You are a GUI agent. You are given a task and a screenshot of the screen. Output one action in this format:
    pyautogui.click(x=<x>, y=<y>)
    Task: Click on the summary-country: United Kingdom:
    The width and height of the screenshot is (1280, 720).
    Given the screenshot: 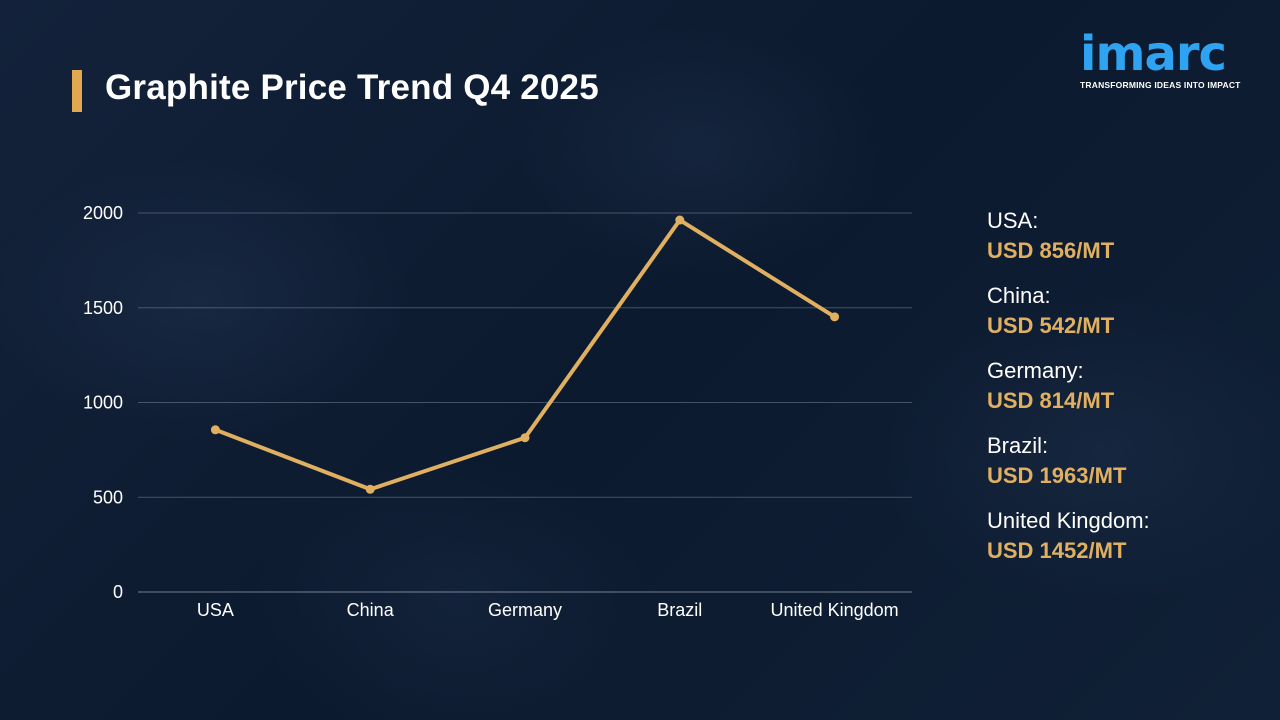 What is the action you would take?
    pyautogui.click(x=1068, y=520)
    